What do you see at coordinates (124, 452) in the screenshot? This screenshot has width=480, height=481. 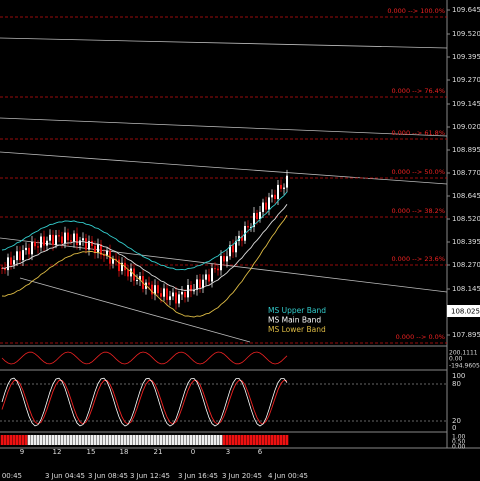 I see `hour-label: 18` at bounding box center [124, 452].